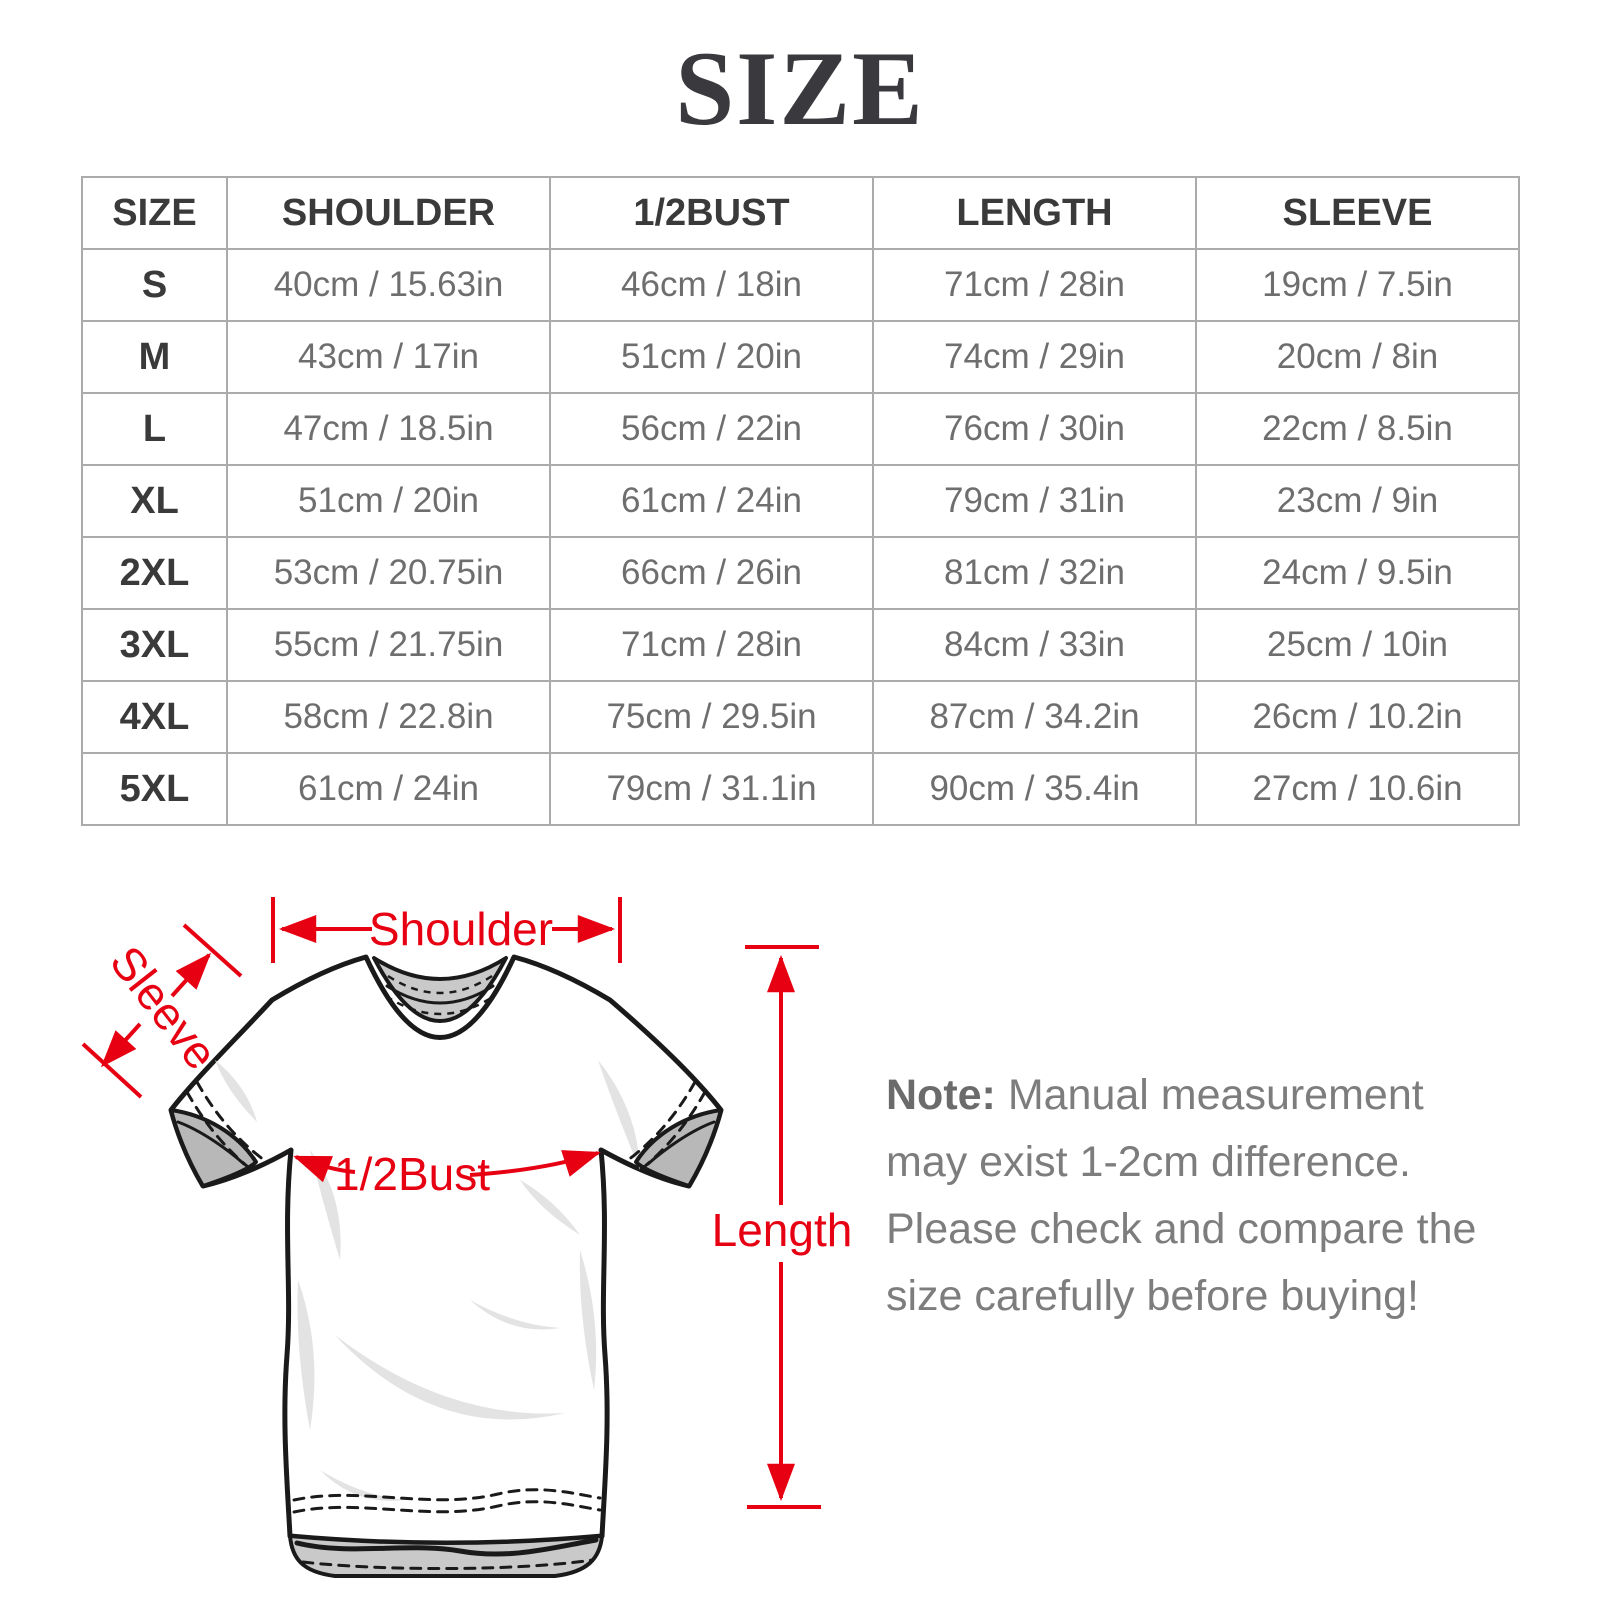  I want to click on measurement-cell: 79cm / 31.1in, so click(711, 789).